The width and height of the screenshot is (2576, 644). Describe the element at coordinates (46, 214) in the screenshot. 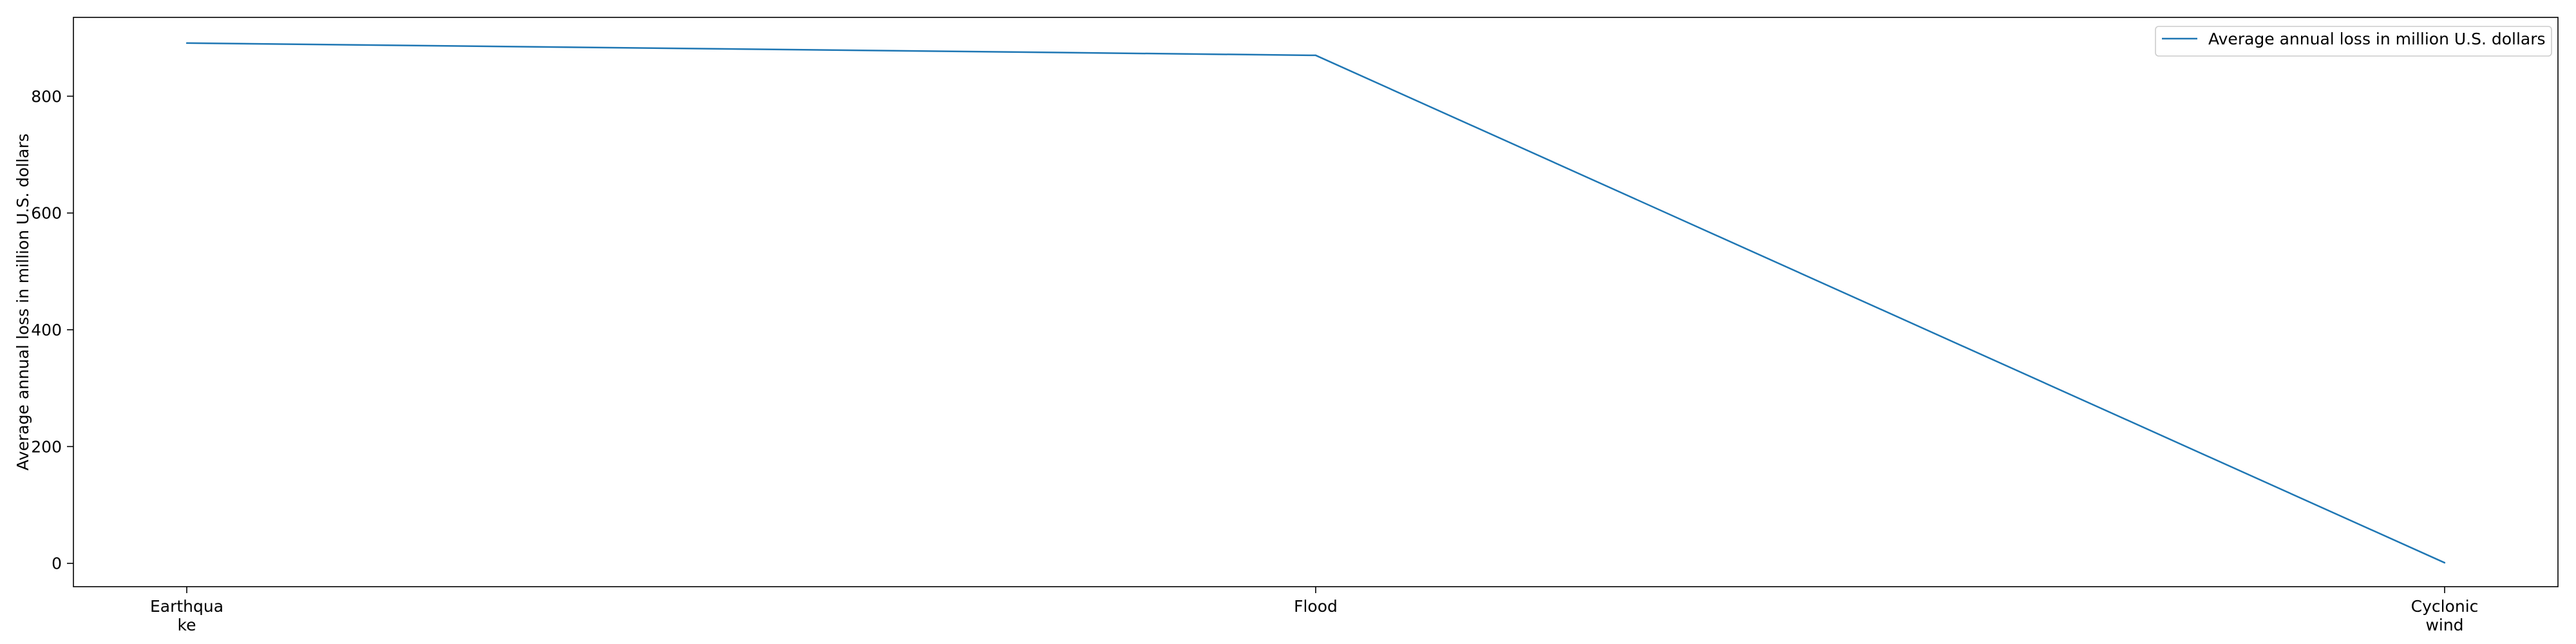

I see `y-tick-label: 600` at that location.